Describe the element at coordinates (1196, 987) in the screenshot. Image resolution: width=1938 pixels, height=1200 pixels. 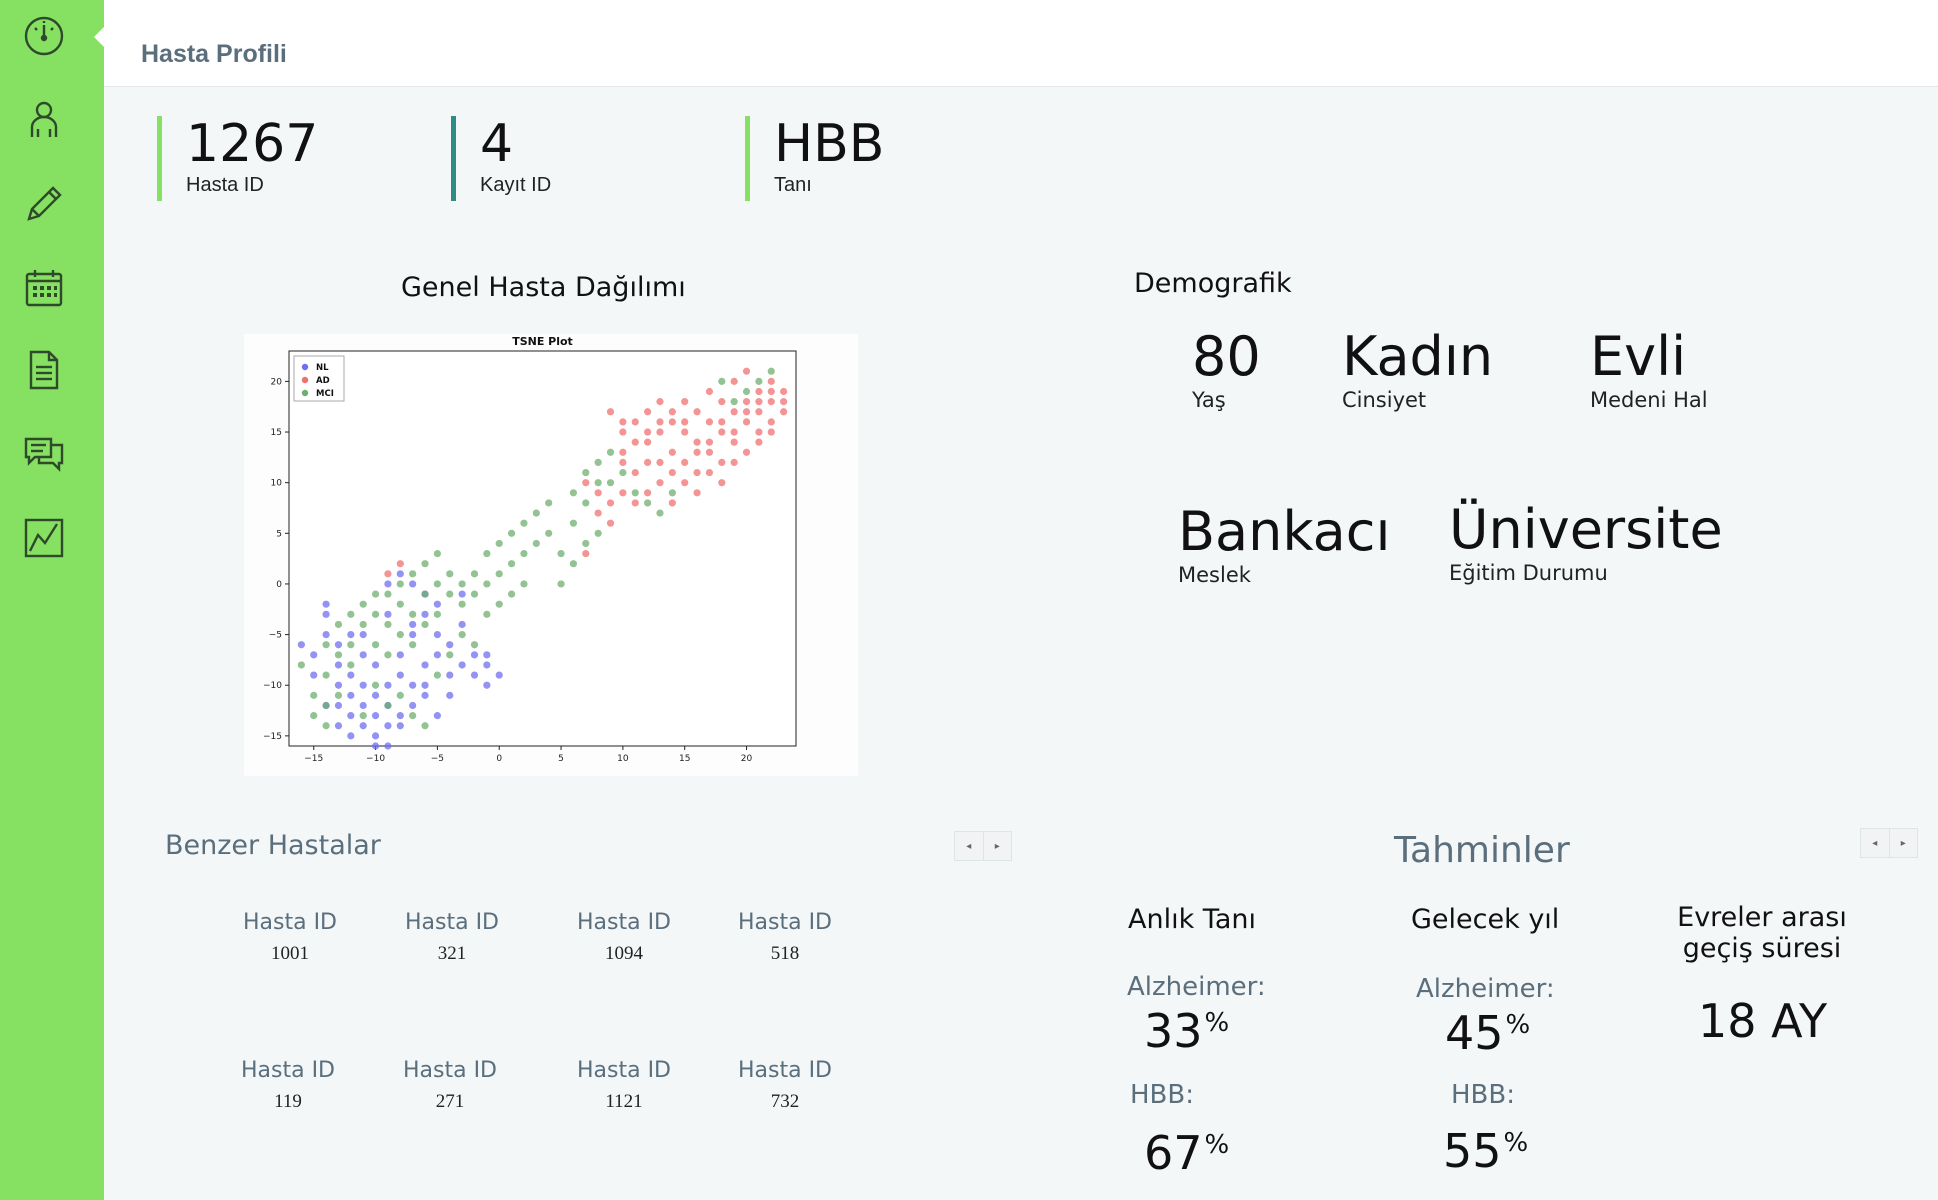
I see `current-alzheimer-label: Alzheimer:` at that location.